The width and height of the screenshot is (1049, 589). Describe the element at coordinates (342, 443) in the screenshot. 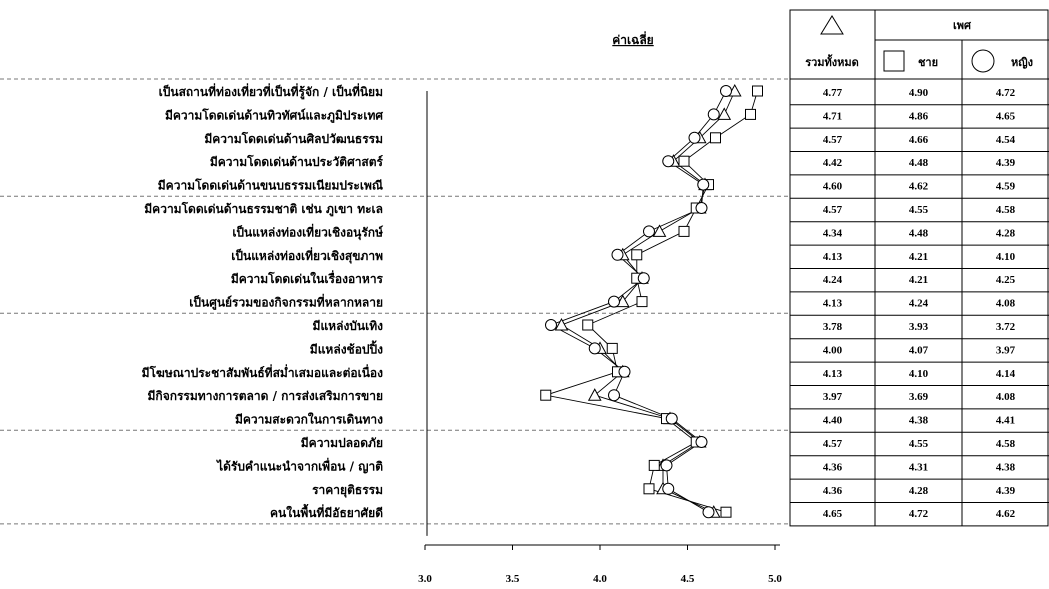

I see `category-label: มีความปลอดภัย` at that location.